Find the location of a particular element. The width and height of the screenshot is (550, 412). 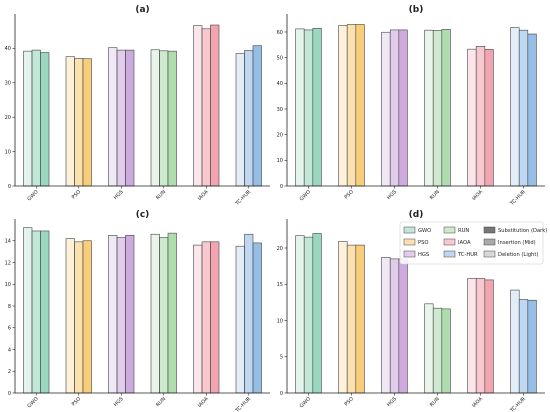

panel-title: (b) is located at coordinates (416, 10).